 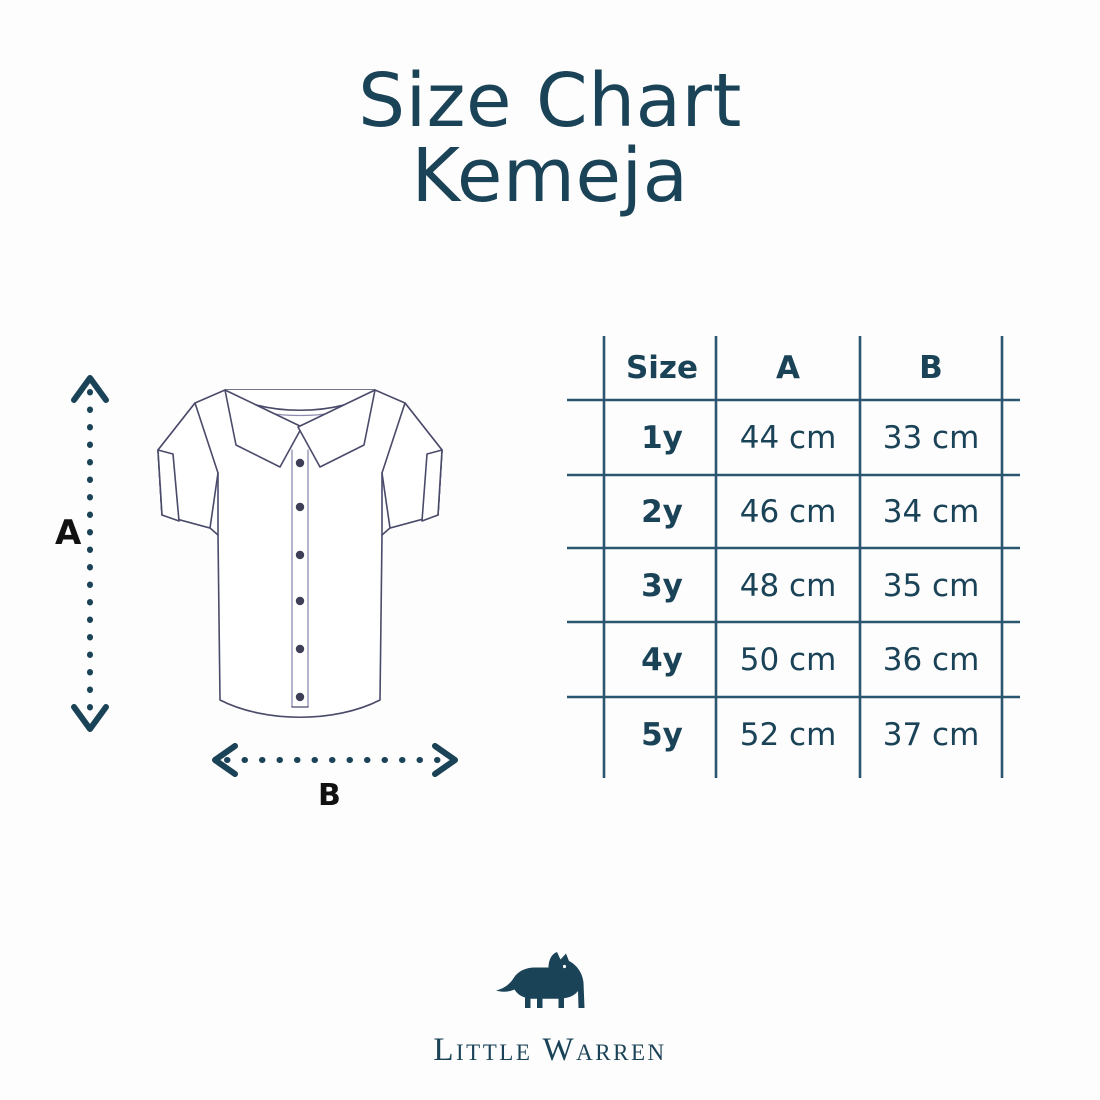 I want to click on table-header-b: B, so click(x=931, y=368).